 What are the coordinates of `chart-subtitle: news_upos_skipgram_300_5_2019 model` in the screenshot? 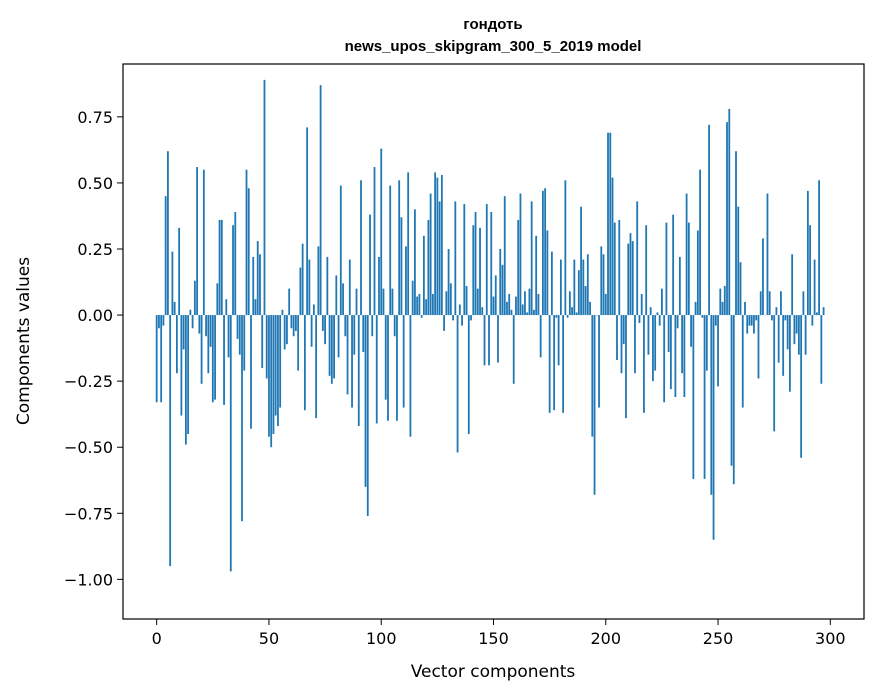 It's located at (493, 46).